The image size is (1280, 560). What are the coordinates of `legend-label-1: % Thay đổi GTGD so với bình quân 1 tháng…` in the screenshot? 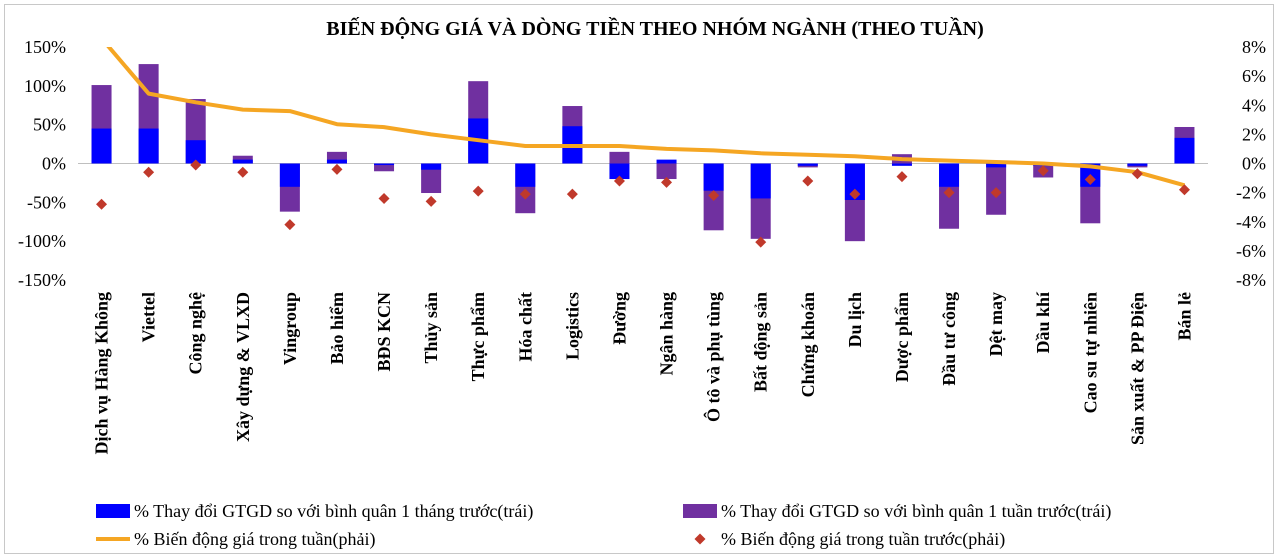 It's located at (333, 511).